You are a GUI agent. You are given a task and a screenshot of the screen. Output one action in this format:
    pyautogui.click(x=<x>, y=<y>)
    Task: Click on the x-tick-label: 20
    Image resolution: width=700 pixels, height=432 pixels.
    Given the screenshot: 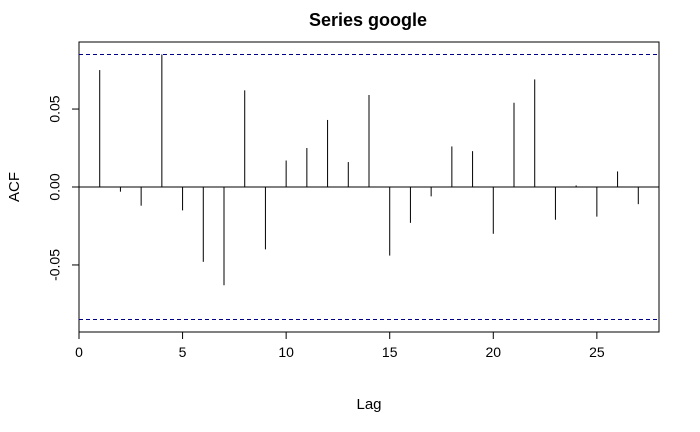 What is the action you would take?
    pyautogui.click(x=493, y=352)
    